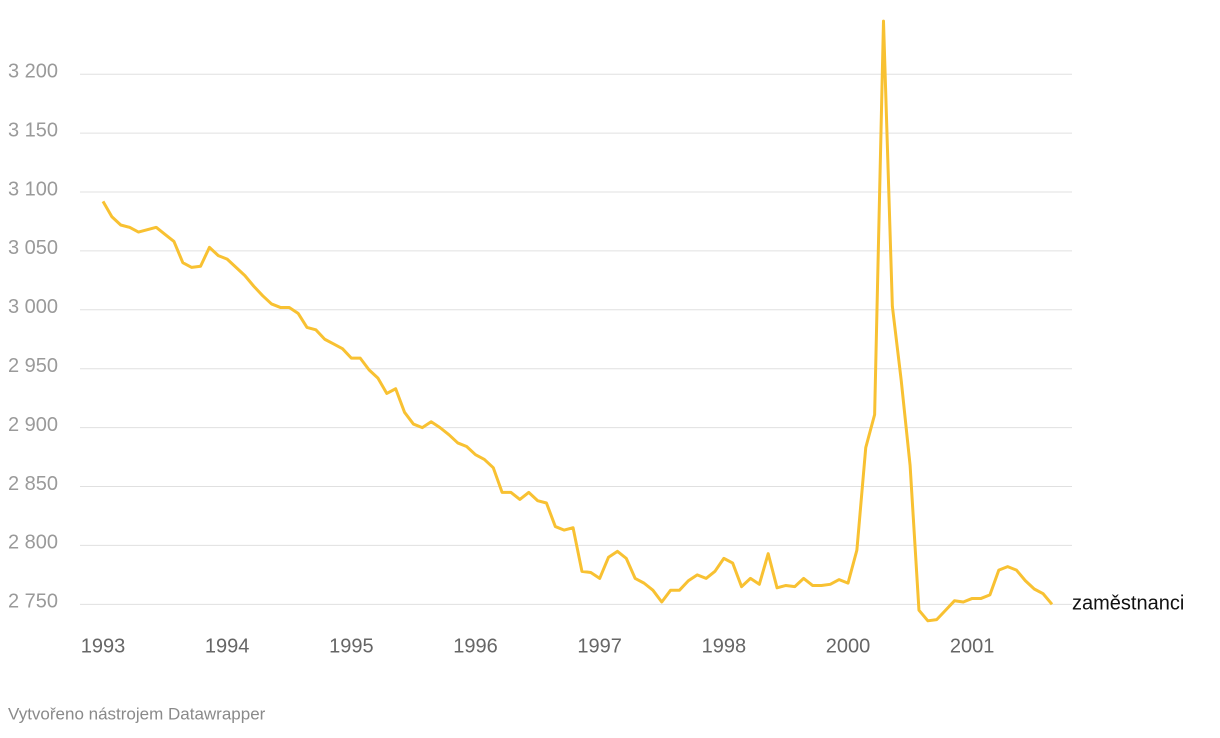  I want to click on y-tick-label: 2 850, so click(33, 484).